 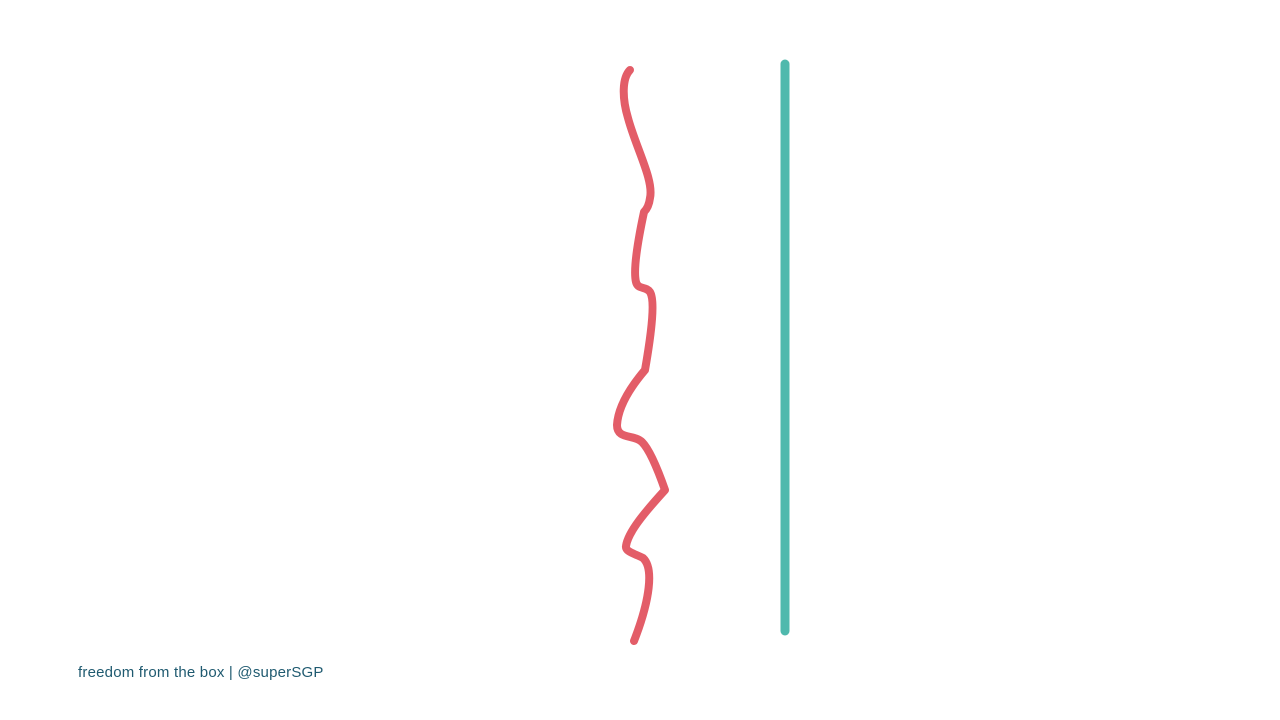 What do you see at coordinates (641, 355) in the screenshot?
I see `wavy-line` at bounding box center [641, 355].